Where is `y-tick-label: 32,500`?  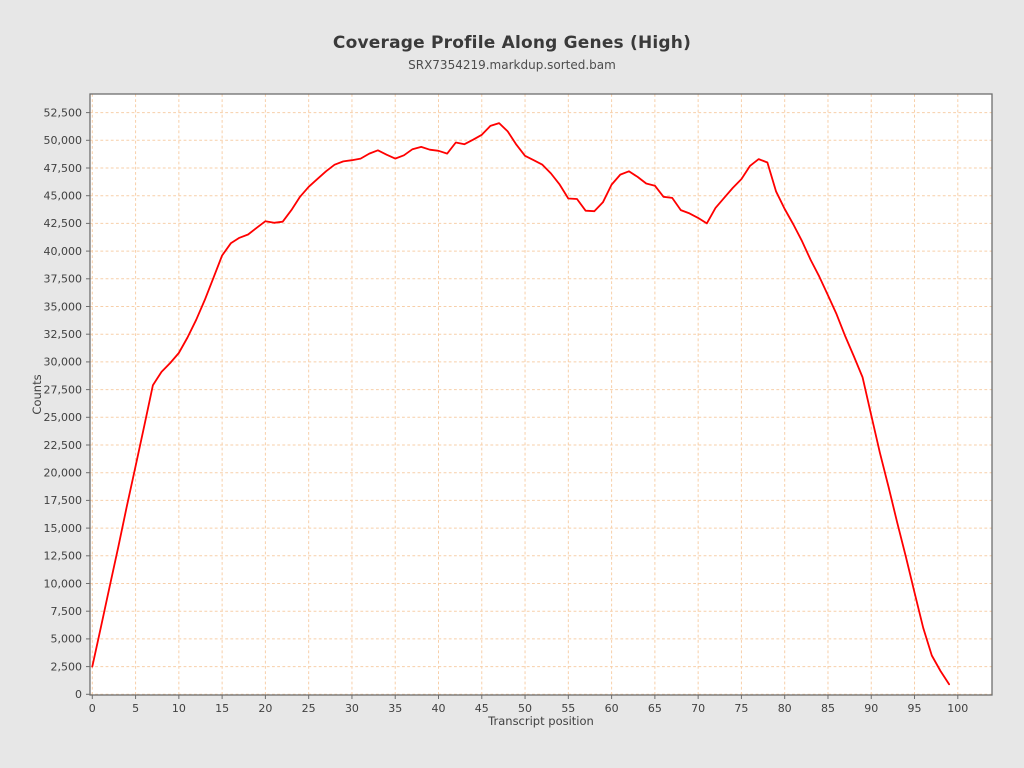 y-tick-label: 32,500 is located at coordinates (63, 334).